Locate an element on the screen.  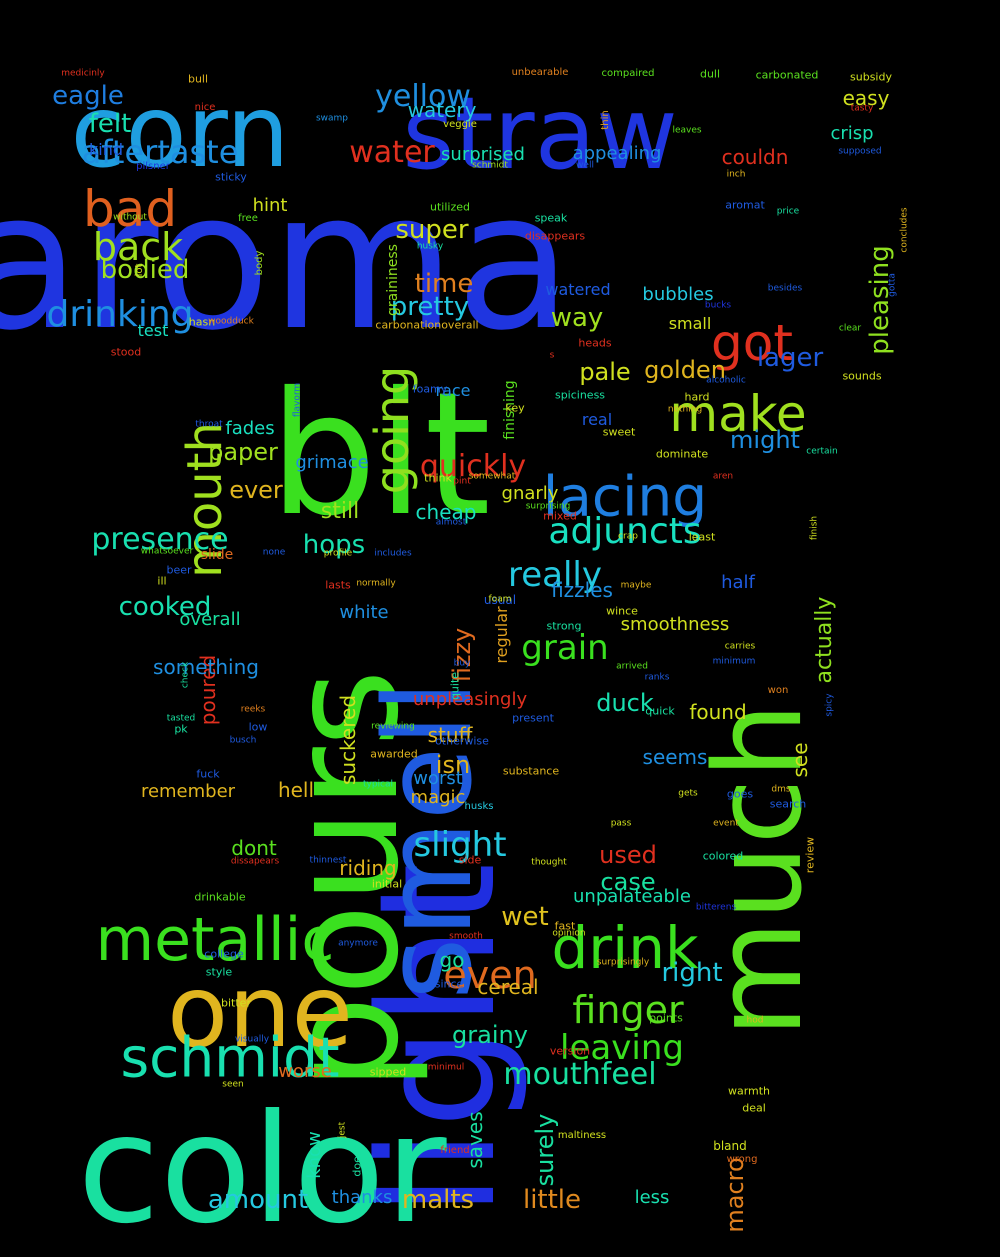
word-style: style is located at coordinates (219, 972).